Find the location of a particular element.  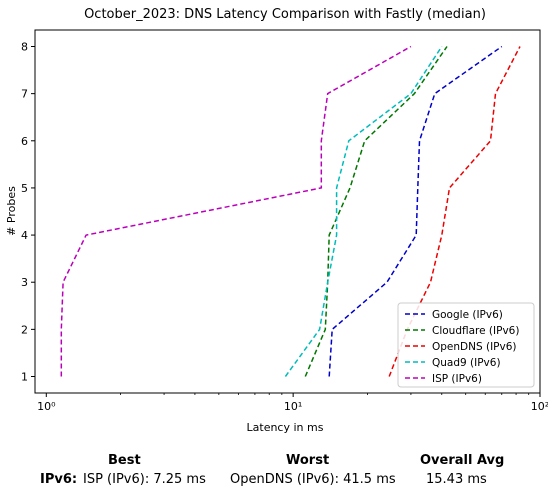

y-tick-label: 1 is located at coordinates (24, 377).